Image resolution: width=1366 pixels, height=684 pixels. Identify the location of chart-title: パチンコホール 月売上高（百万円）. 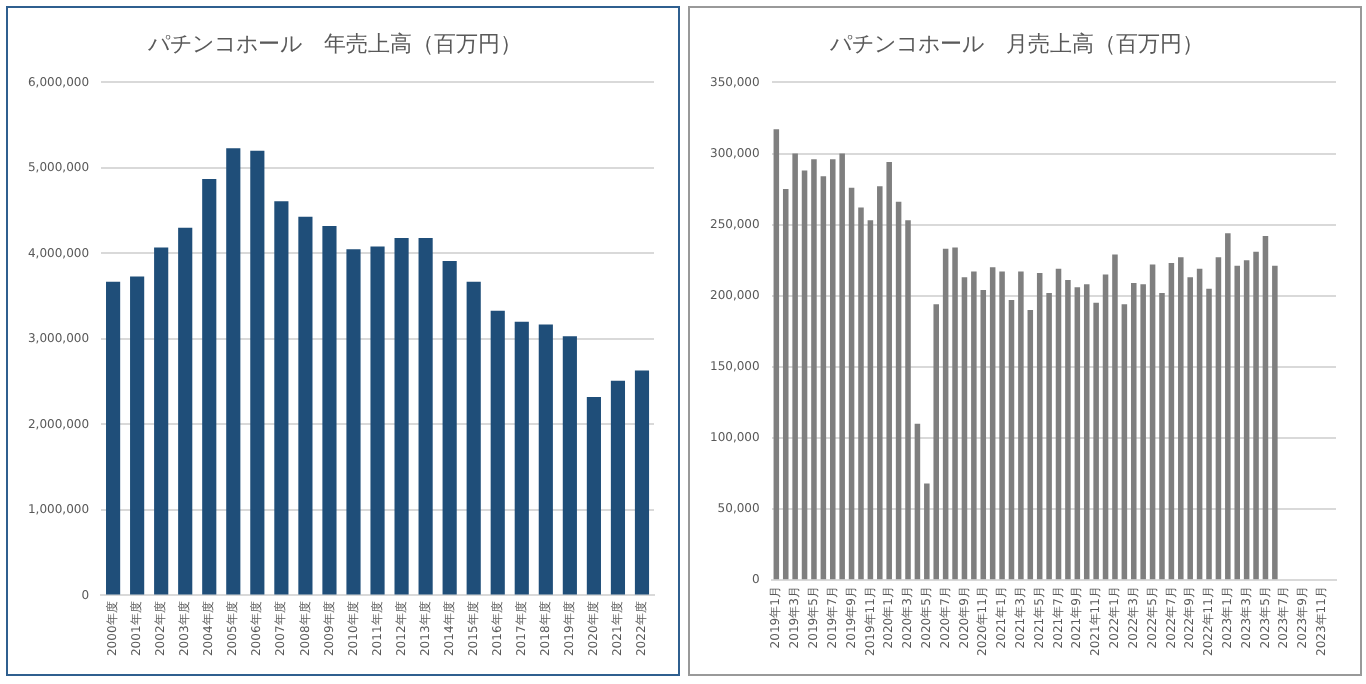
(1016, 43).